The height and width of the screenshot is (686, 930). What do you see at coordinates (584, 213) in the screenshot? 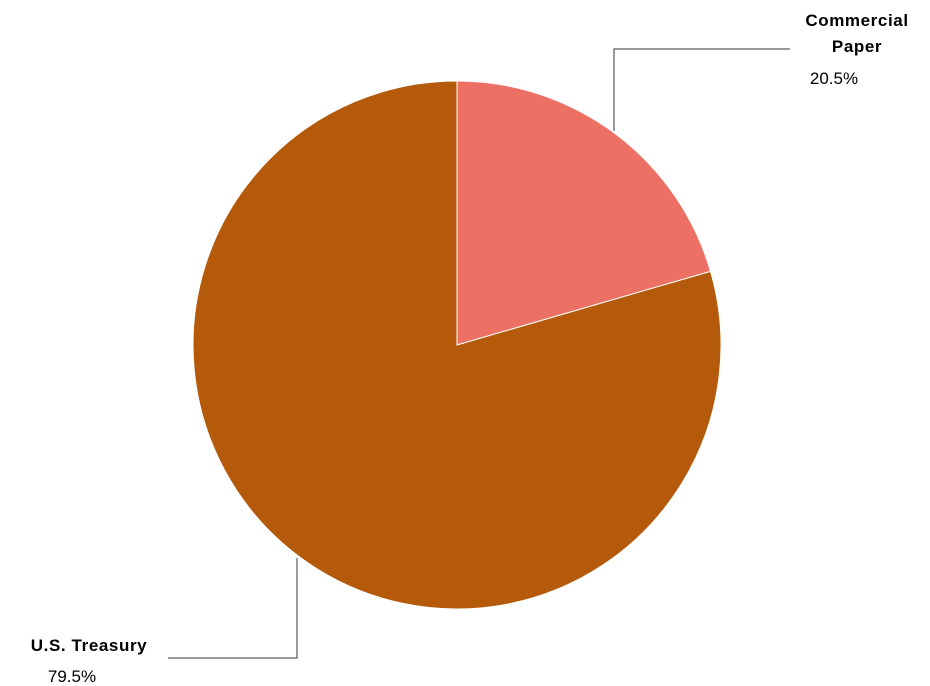
I see `pie-slice-commercial-paper` at bounding box center [584, 213].